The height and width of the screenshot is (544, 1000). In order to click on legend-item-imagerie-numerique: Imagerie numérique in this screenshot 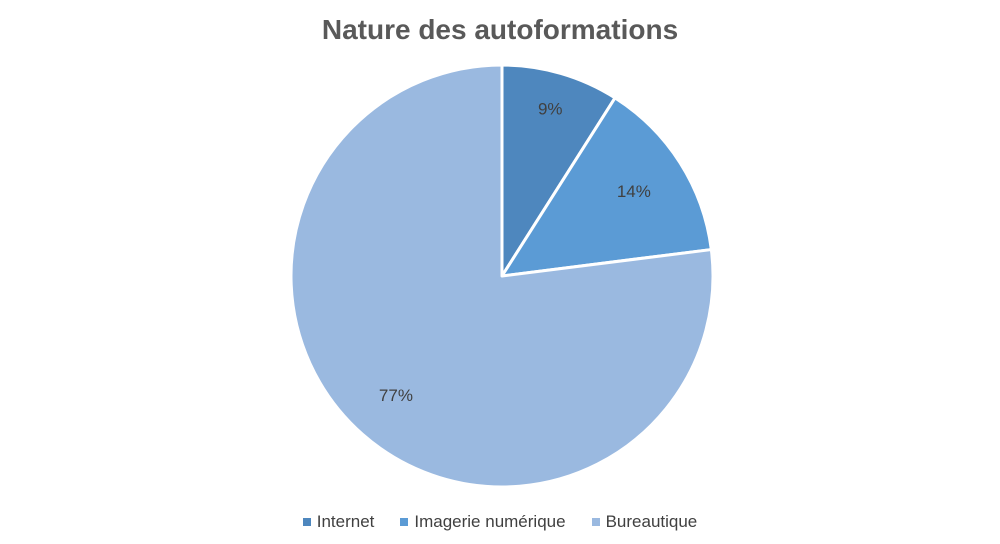, I will do `click(483, 522)`.